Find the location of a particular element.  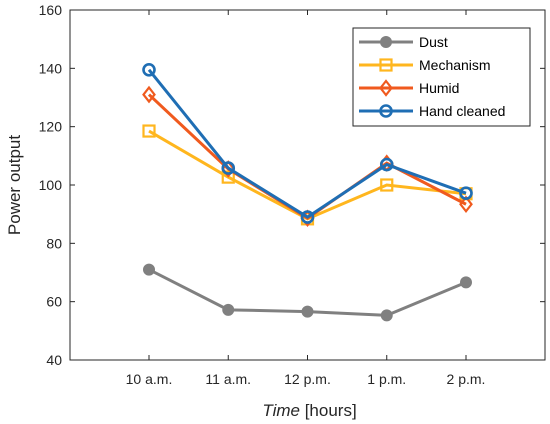

legend-item-hand-cleaned: Hand cleaned is located at coordinates (432, 111).